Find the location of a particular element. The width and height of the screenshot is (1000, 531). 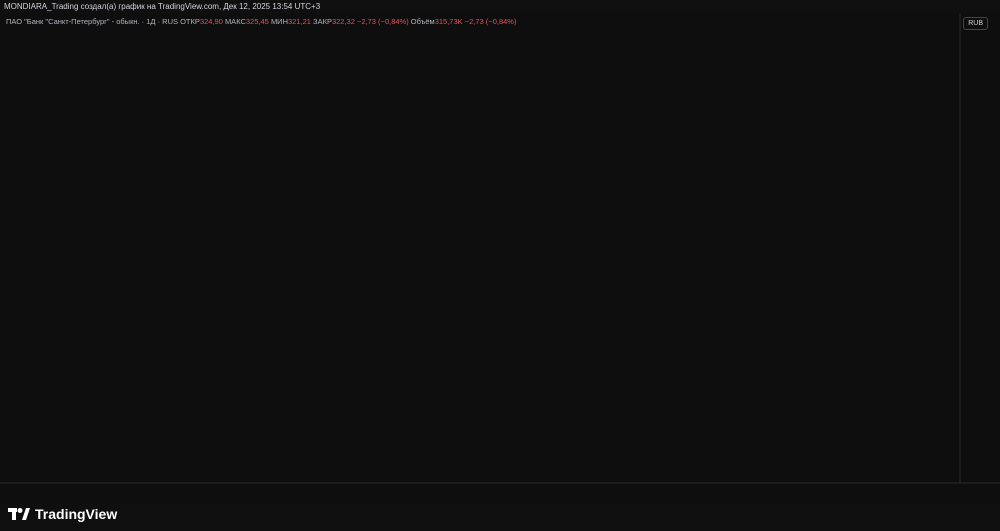

ohlc-label: ЗАКР is located at coordinates (322, 21).